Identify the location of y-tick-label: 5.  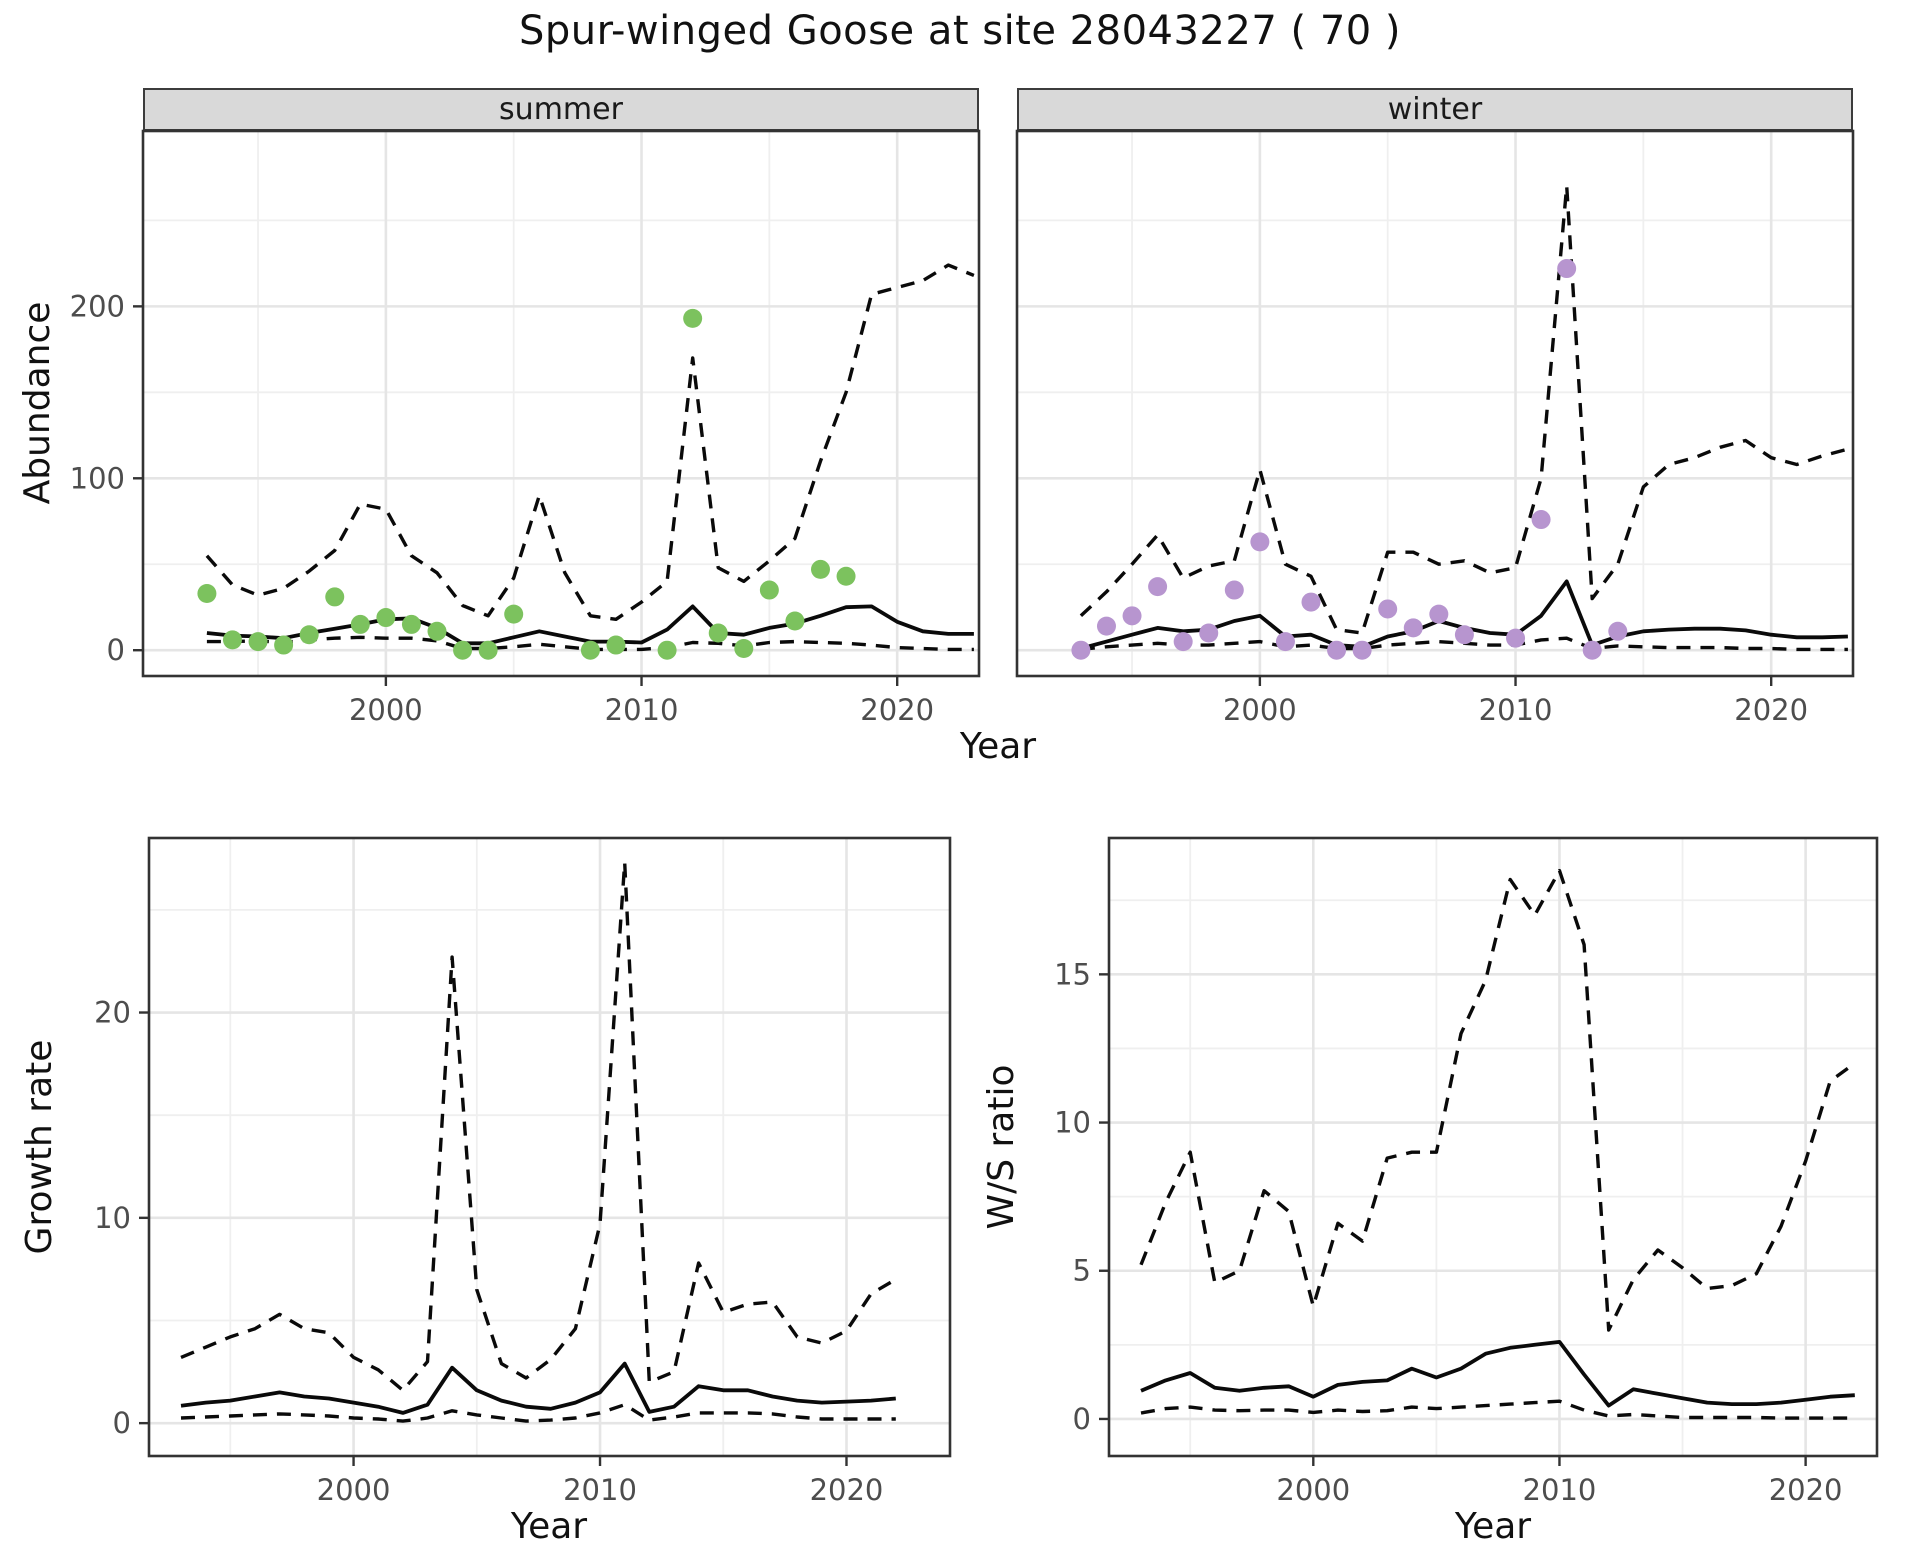
(1082, 1271).